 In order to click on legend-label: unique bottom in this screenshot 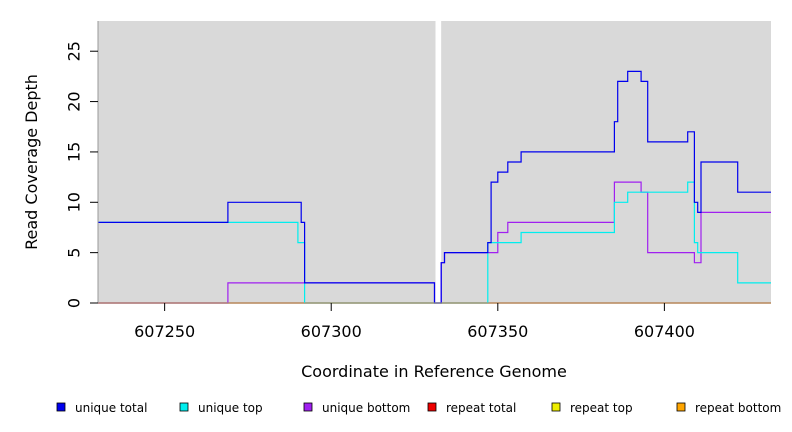, I will do `click(366, 408)`.